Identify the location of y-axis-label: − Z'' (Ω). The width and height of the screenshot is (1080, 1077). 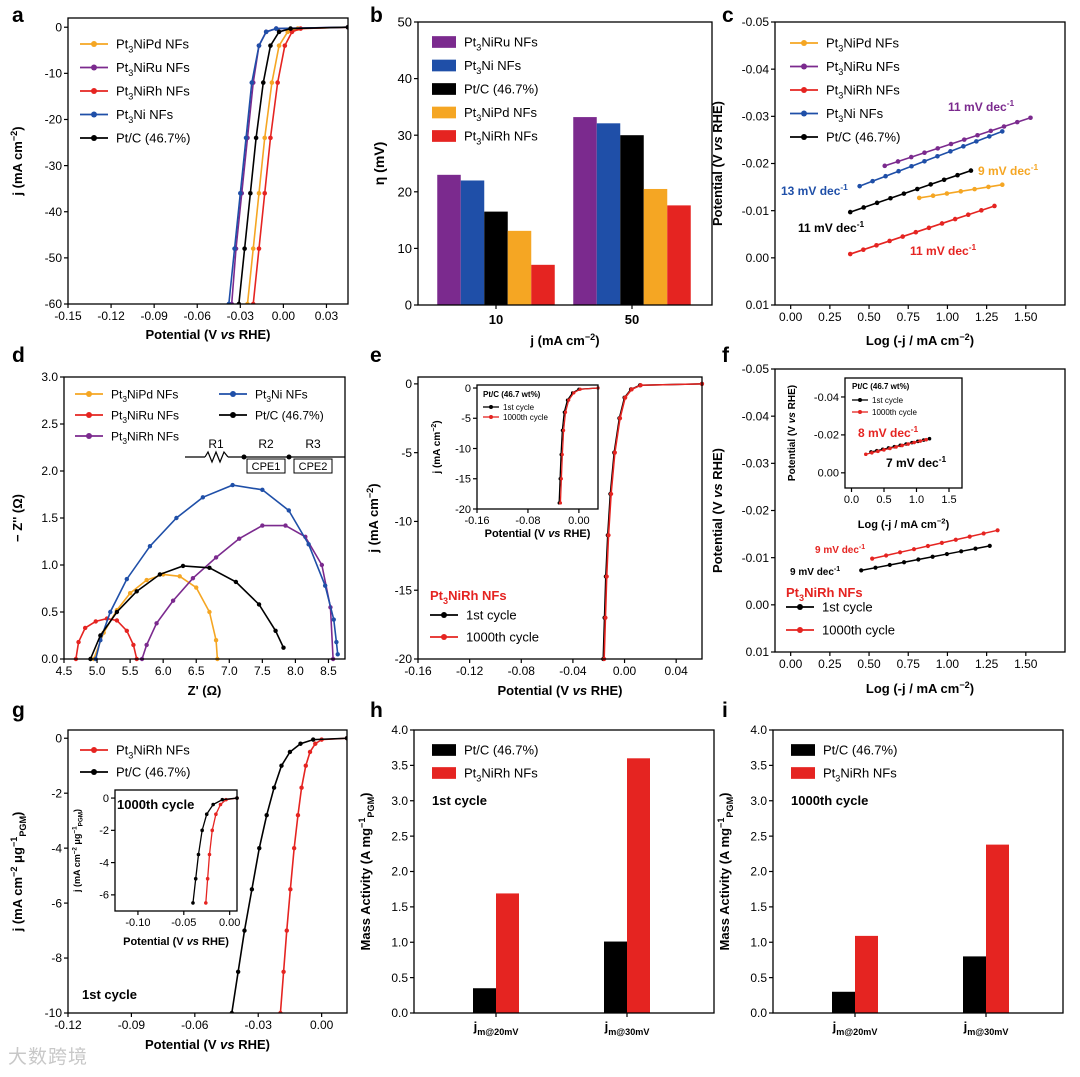
(17, 518).